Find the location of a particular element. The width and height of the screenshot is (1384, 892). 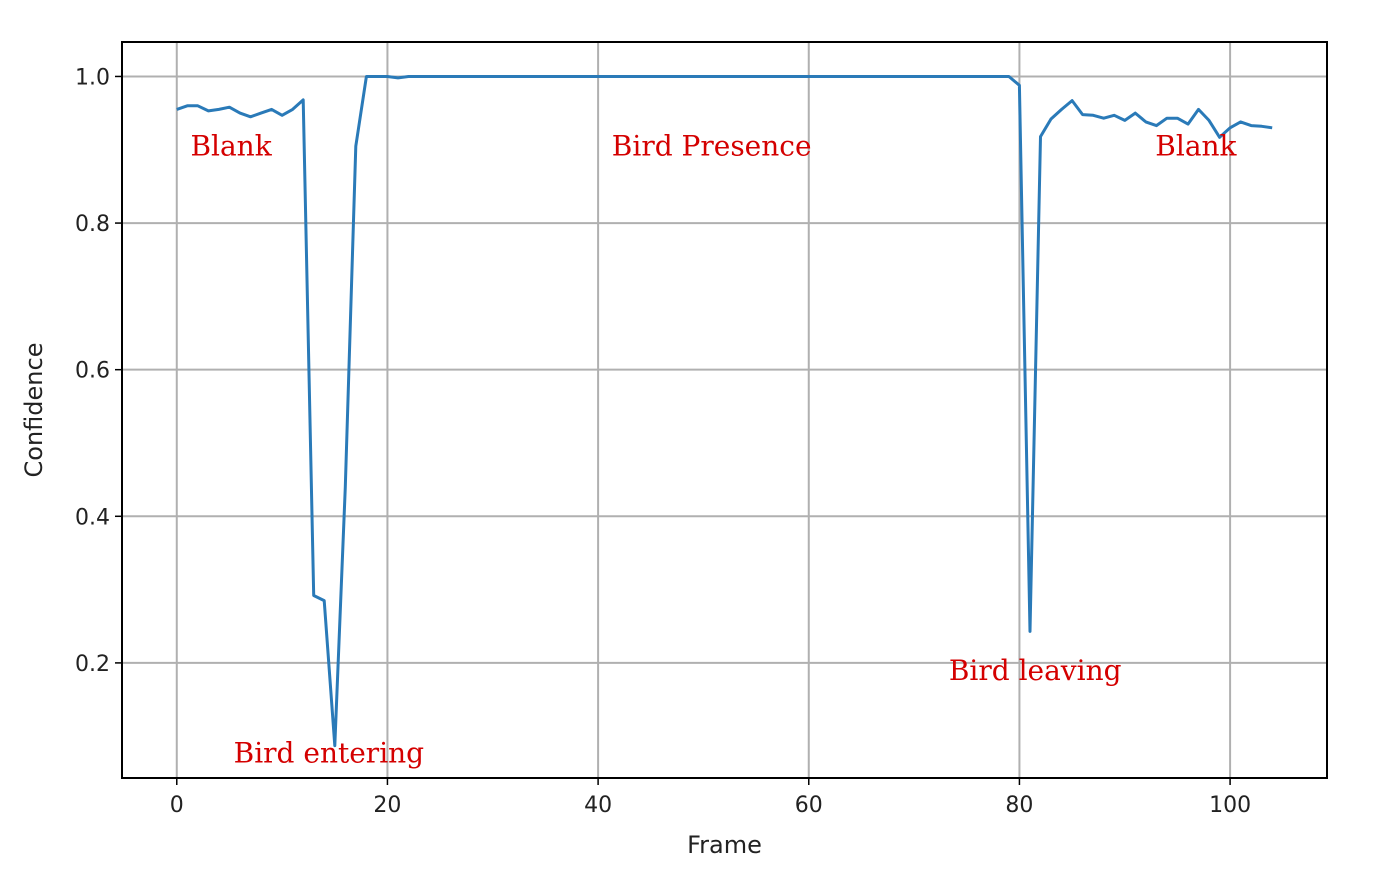

y-tick-label: 0.4 is located at coordinates (92, 517).